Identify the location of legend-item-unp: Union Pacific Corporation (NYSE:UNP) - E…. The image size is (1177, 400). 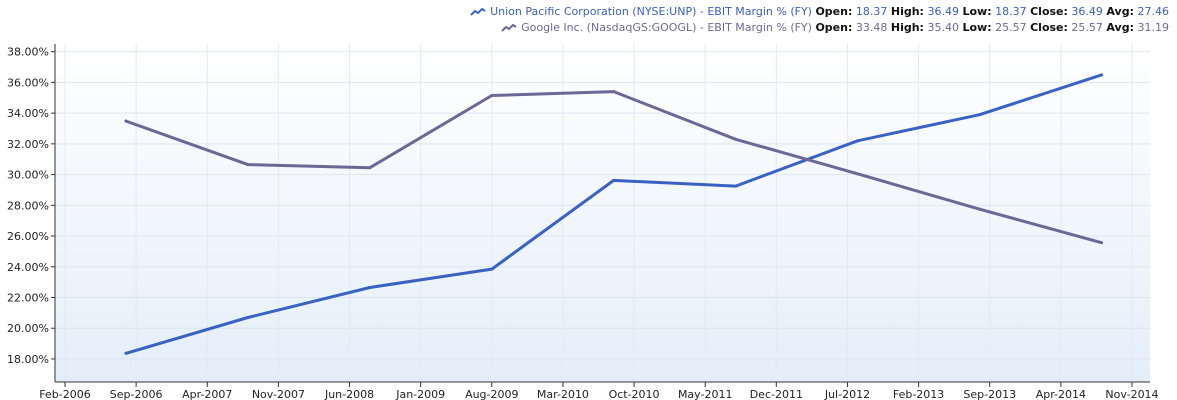
(819, 12).